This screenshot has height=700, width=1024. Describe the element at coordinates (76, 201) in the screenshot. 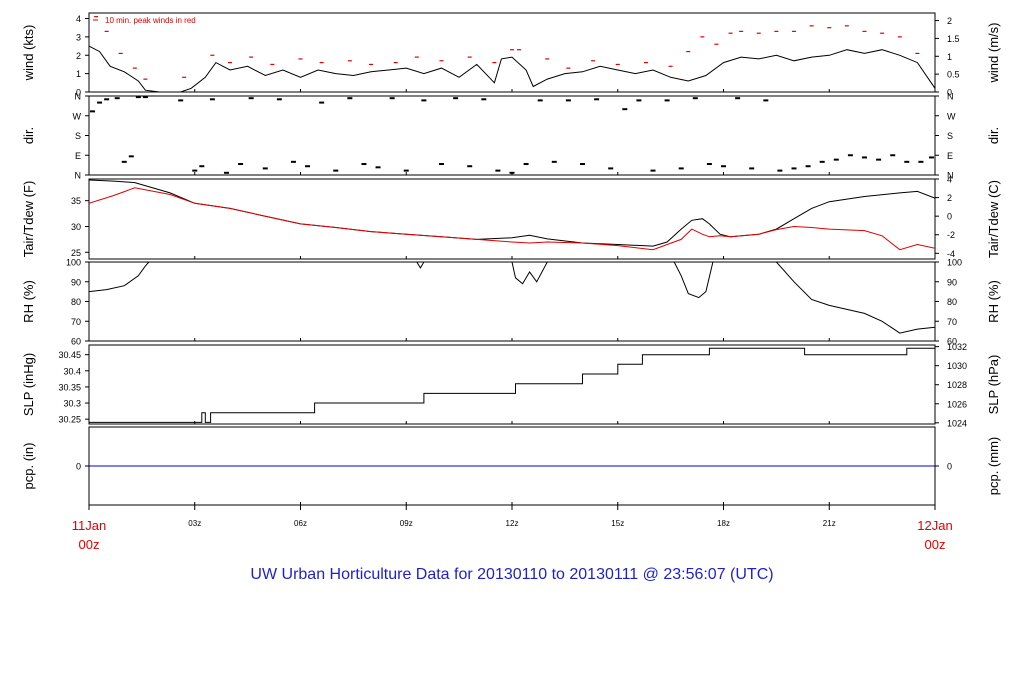

I see `left-tick-label: 35` at that location.